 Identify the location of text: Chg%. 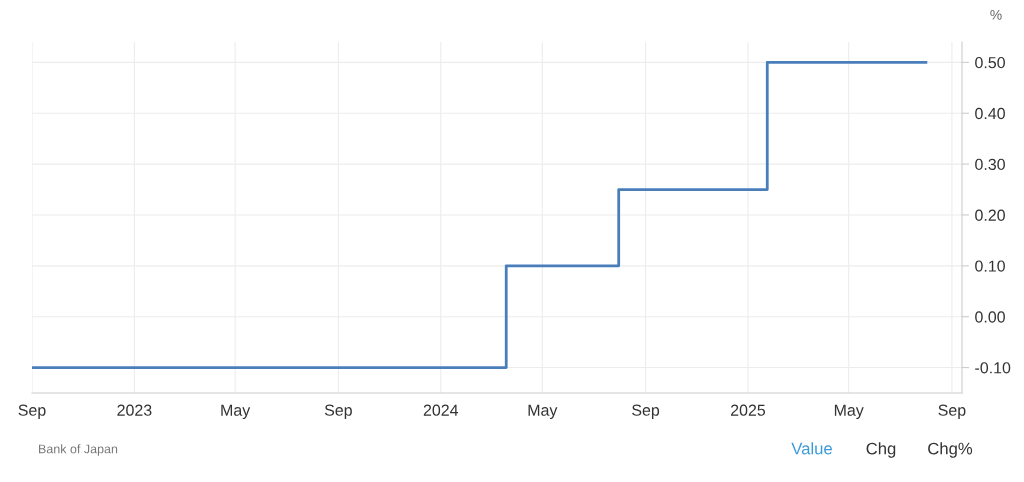
(950, 450).